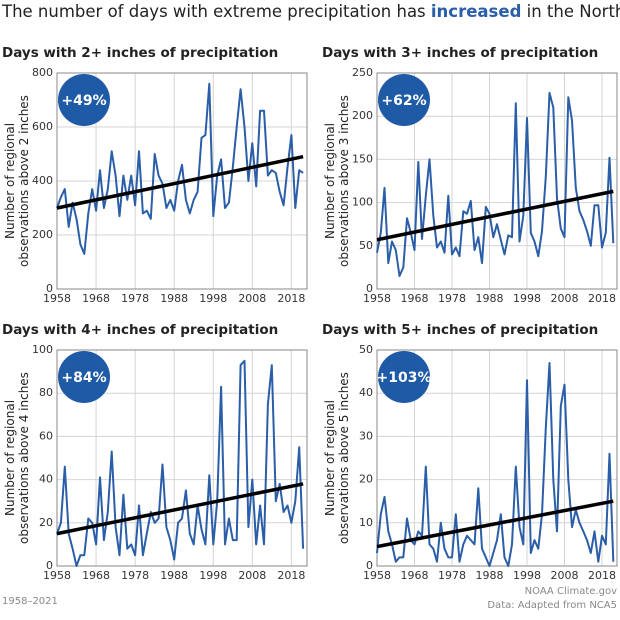  Describe the element at coordinates (140, 53) in the screenshot. I see `panel-title: Days with 2+ inches of precipitation` at that location.